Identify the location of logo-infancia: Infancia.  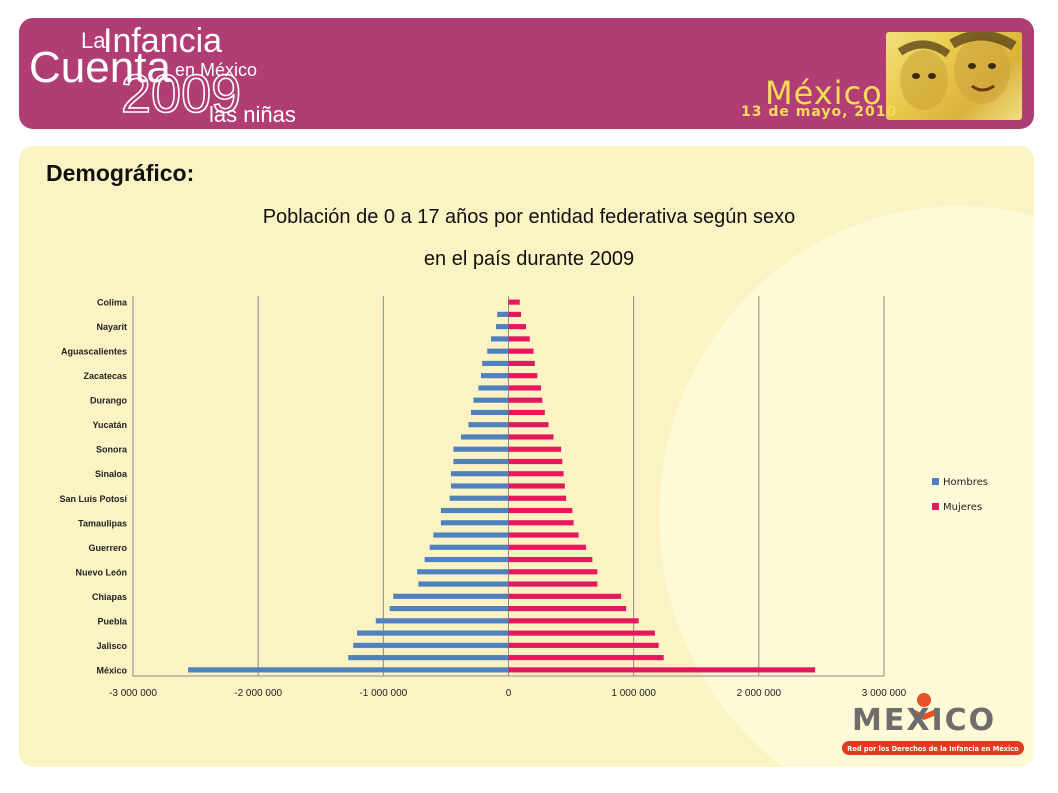
(162, 41).